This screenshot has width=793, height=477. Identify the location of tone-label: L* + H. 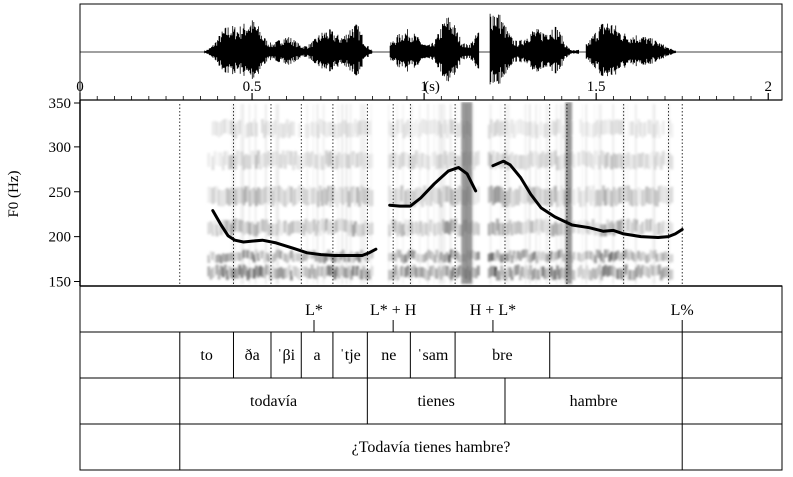
(393, 310).